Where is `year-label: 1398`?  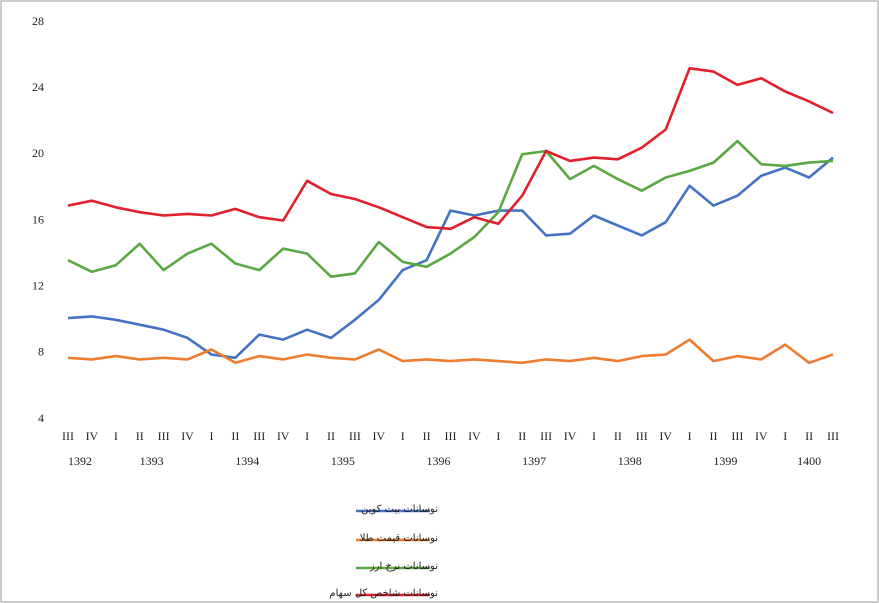
year-label: 1398 is located at coordinates (630, 461).